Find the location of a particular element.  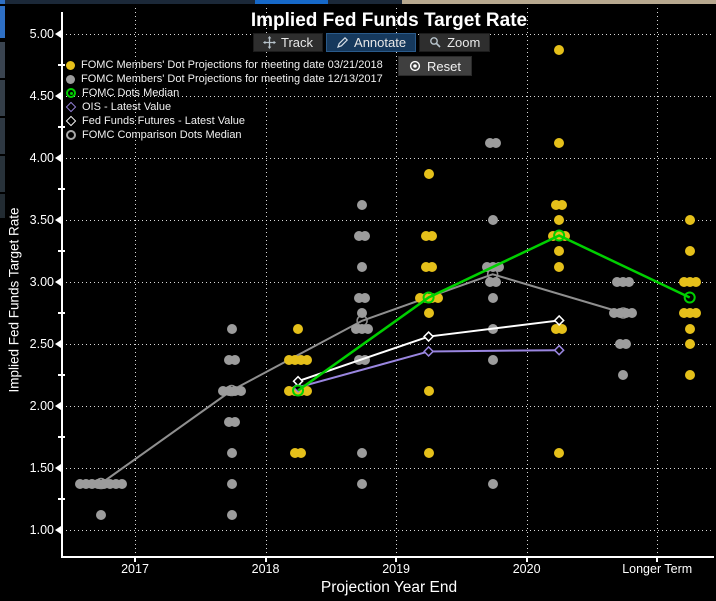

top-edge-tan-segment is located at coordinates (559, 2).